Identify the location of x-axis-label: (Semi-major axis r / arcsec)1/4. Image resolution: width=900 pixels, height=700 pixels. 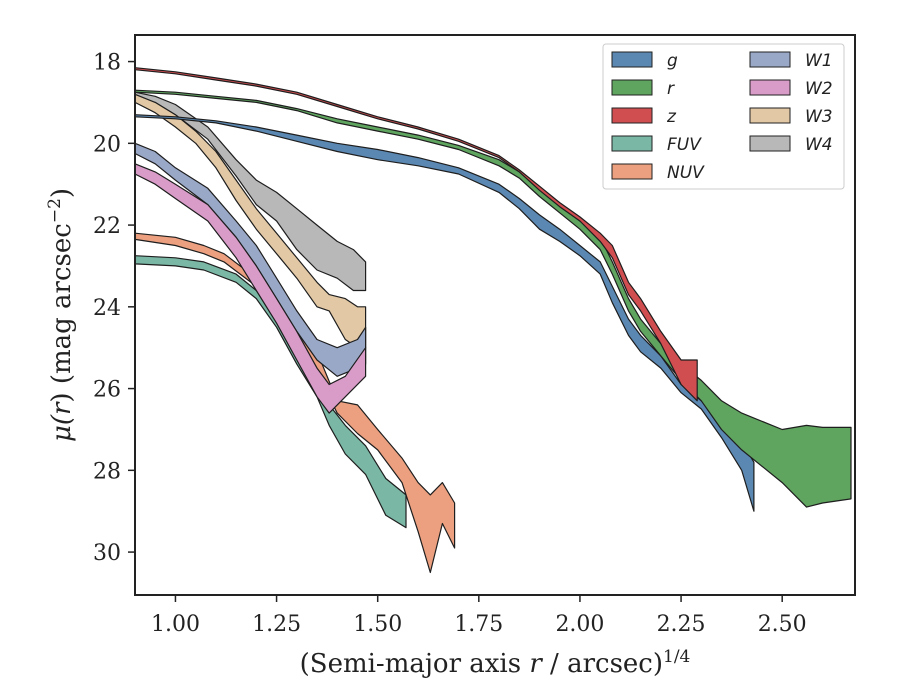
(495, 663).